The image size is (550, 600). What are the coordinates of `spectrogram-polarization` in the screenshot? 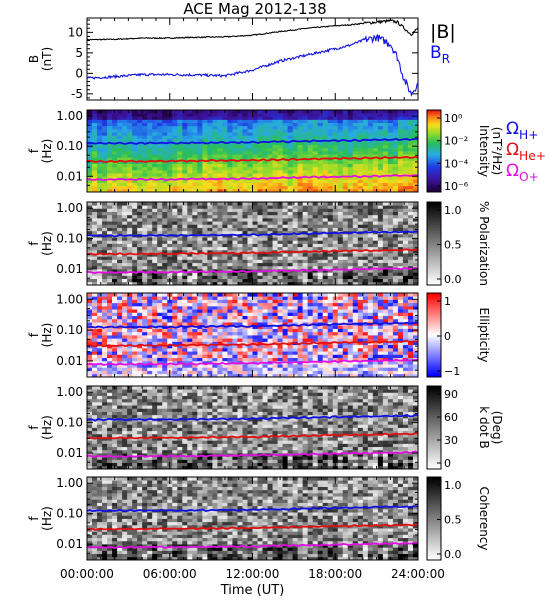 It's located at (253, 244).